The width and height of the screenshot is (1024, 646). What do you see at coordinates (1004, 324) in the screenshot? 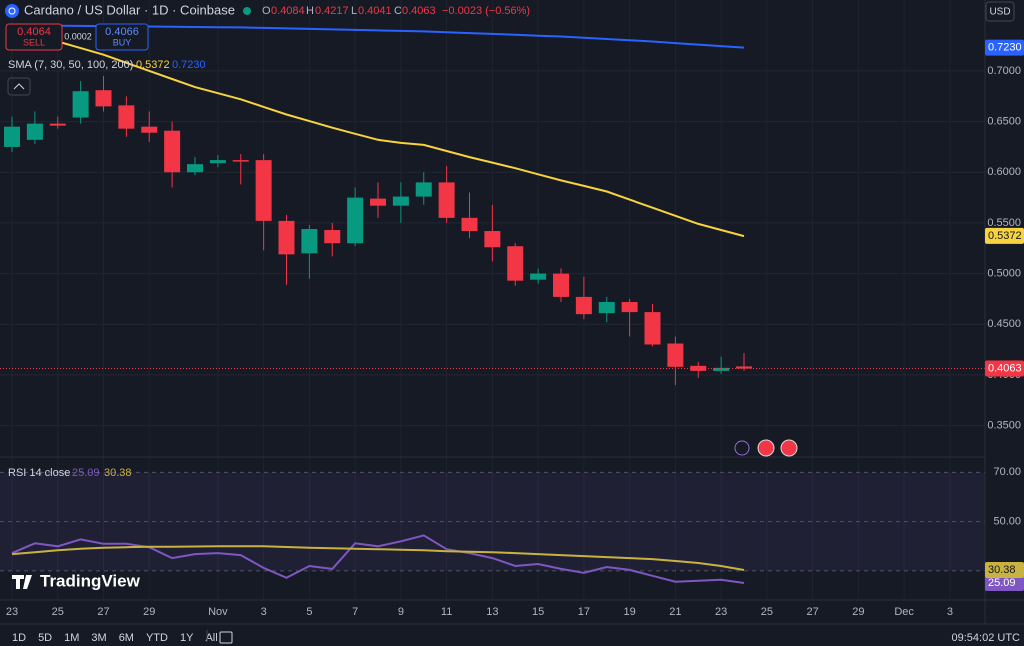
I see `y-tick-label: 0.4500` at bounding box center [1004, 324].